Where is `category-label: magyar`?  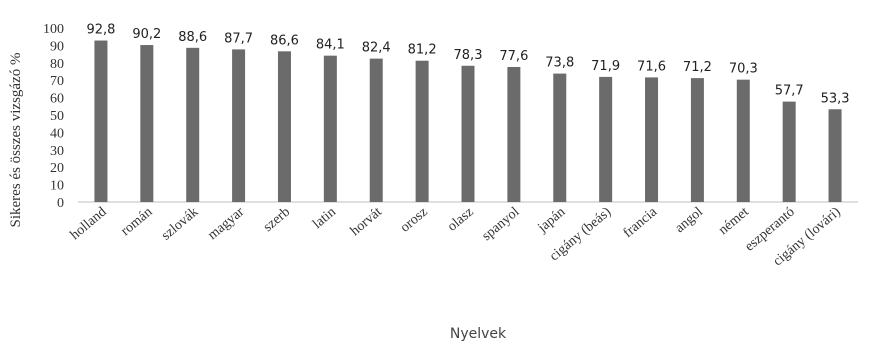
category-label: magyar is located at coordinates (226, 223).